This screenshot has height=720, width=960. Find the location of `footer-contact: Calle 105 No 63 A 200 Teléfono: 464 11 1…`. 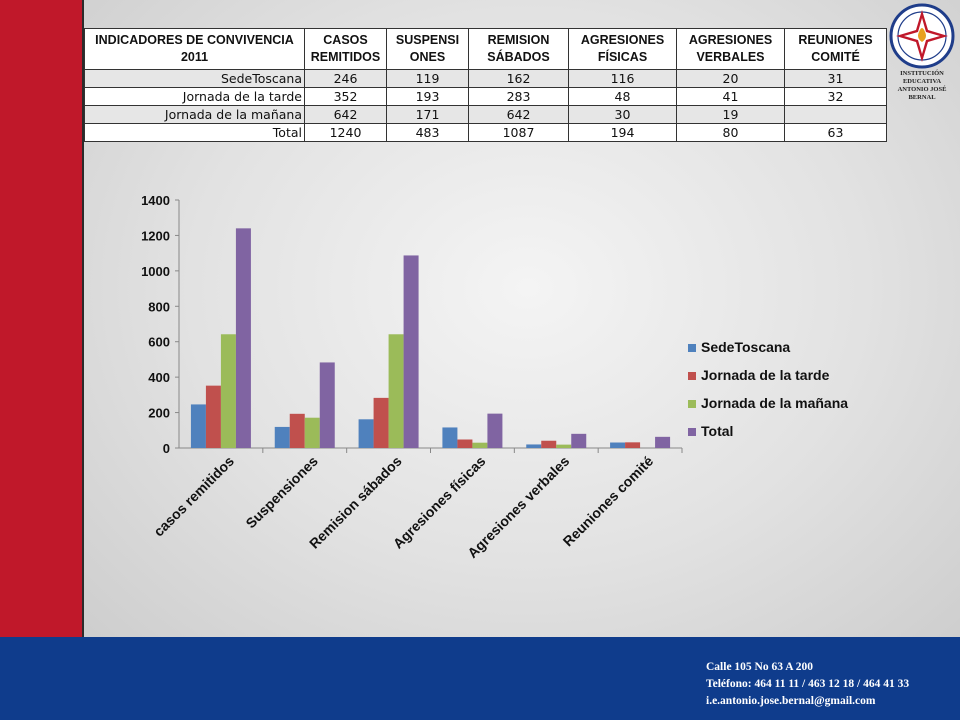

footer-contact: Calle 105 No 63 A 200 Teléfono: 464 11 1… is located at coordinates (807, 684).